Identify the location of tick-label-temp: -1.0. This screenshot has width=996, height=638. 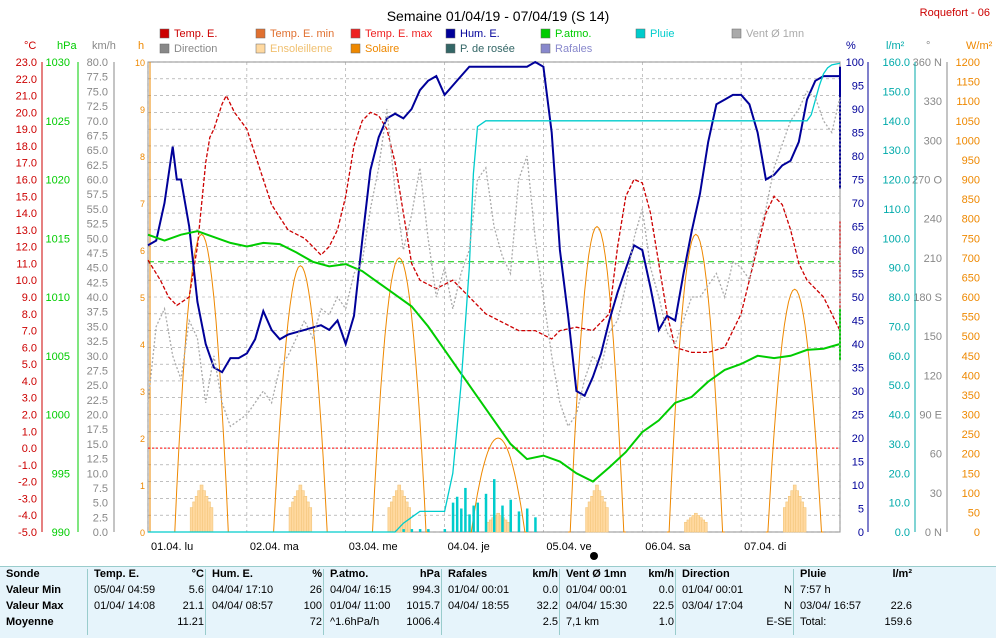
(27, 466).